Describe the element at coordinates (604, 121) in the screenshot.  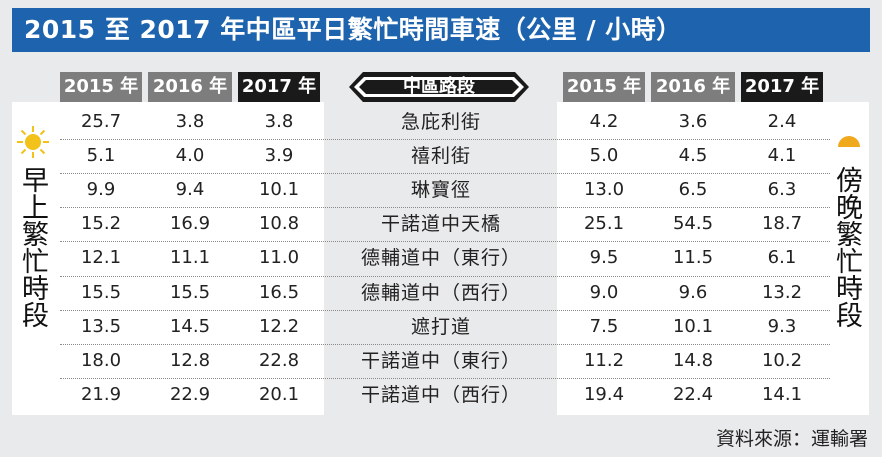
I see `evening-value: 4.2` at that location.